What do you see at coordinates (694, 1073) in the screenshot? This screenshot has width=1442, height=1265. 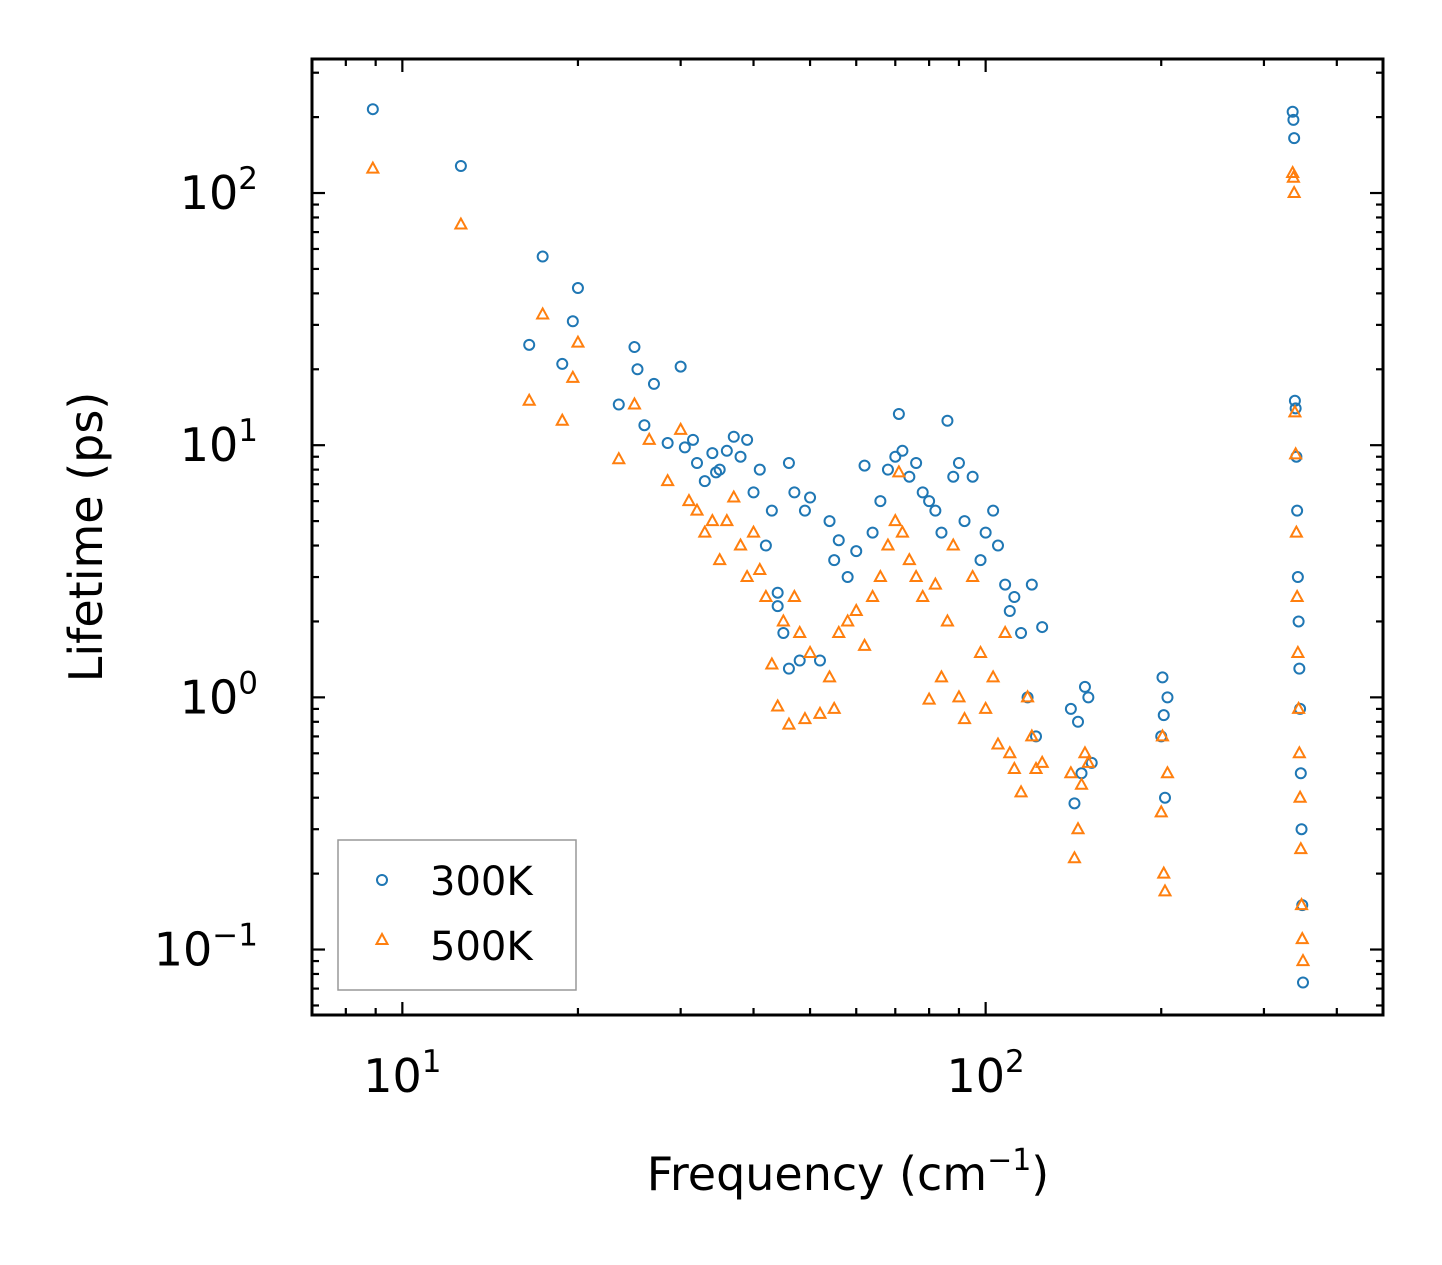 I see `x-tick-labels: 101 102` at bounding box center [694, 1073].